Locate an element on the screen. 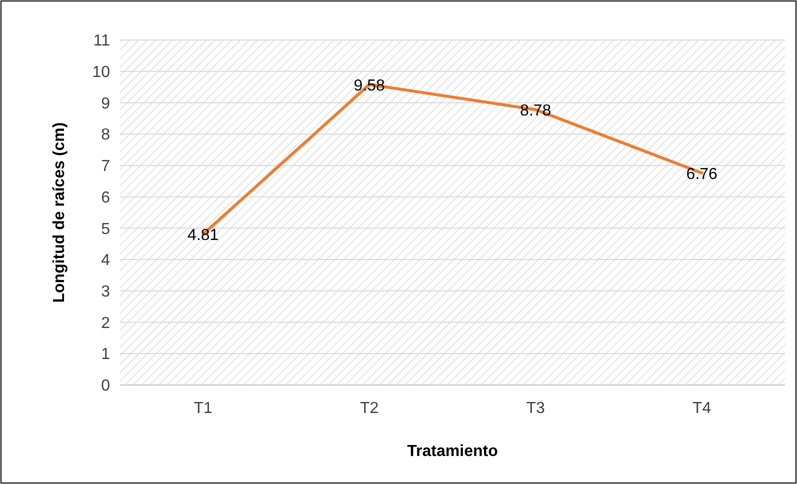  y-tick-label: 6 is located at coordinates (105, 197).